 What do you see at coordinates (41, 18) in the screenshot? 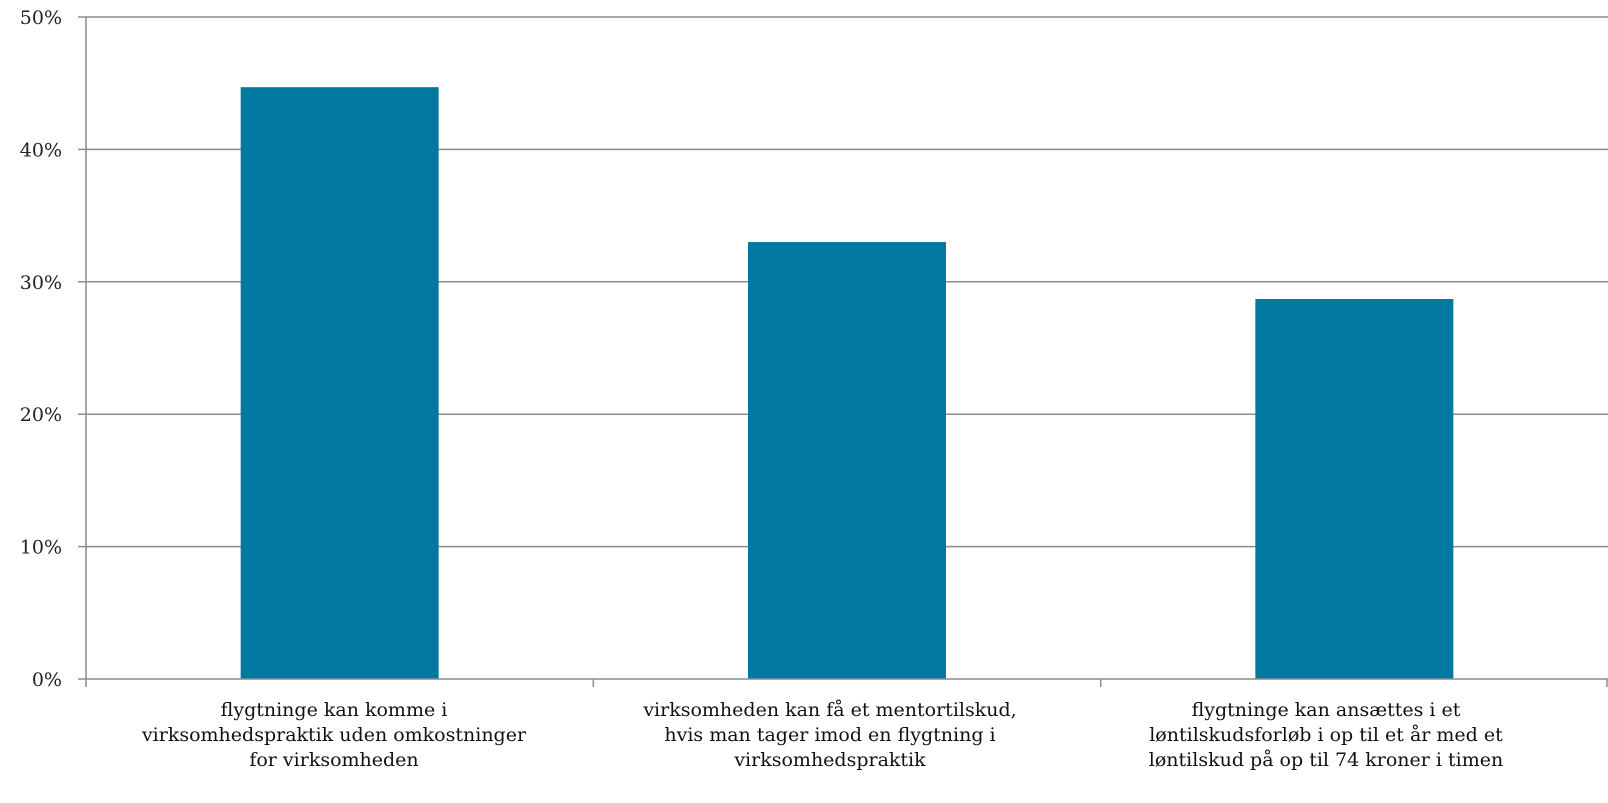
I see `y-tick-label: 50%` at bounding box center [41, 18].